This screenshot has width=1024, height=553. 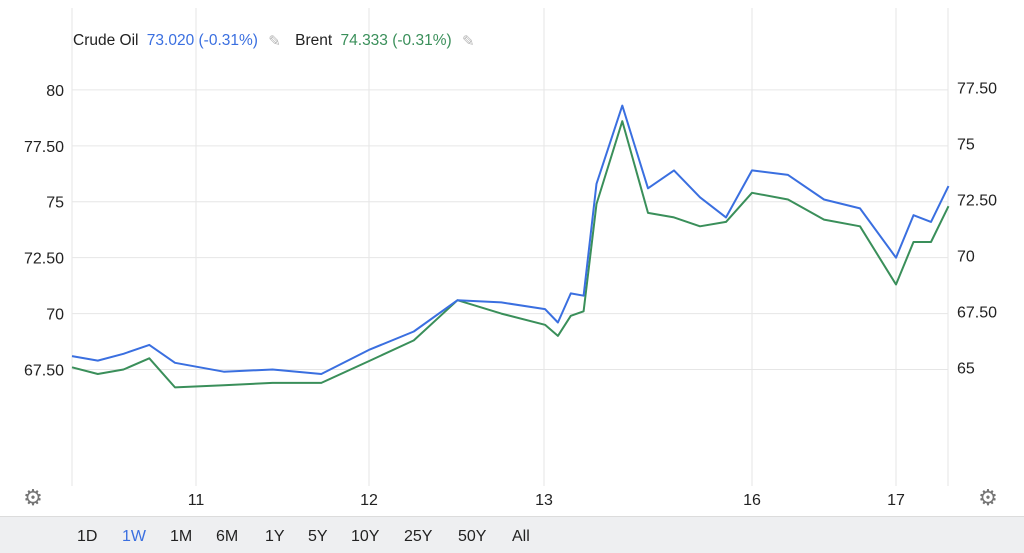 I want to click on x-tick-label: 12, so click(x=369, y=500).